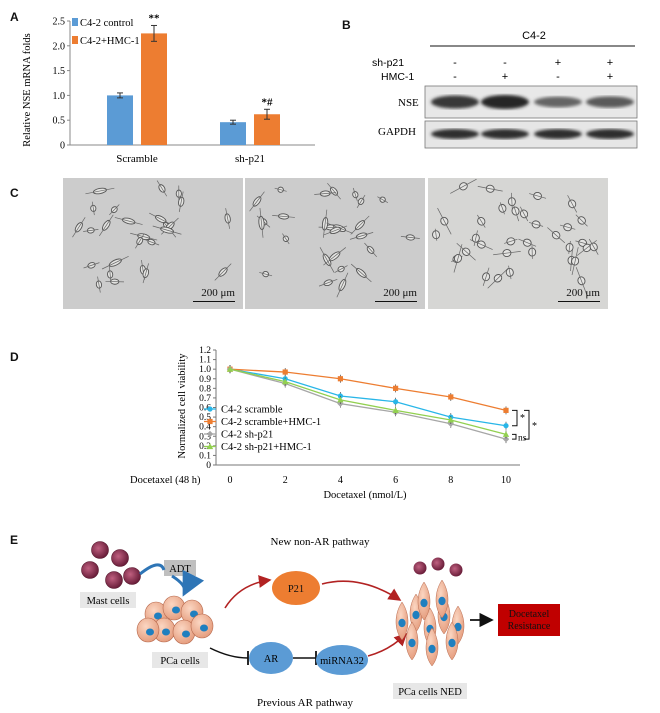 The width and height of the screenshot is (660, 713). Describe the element at coordinates (455, 77) in the screenshot. I see `sign-1-0: -` at that location.